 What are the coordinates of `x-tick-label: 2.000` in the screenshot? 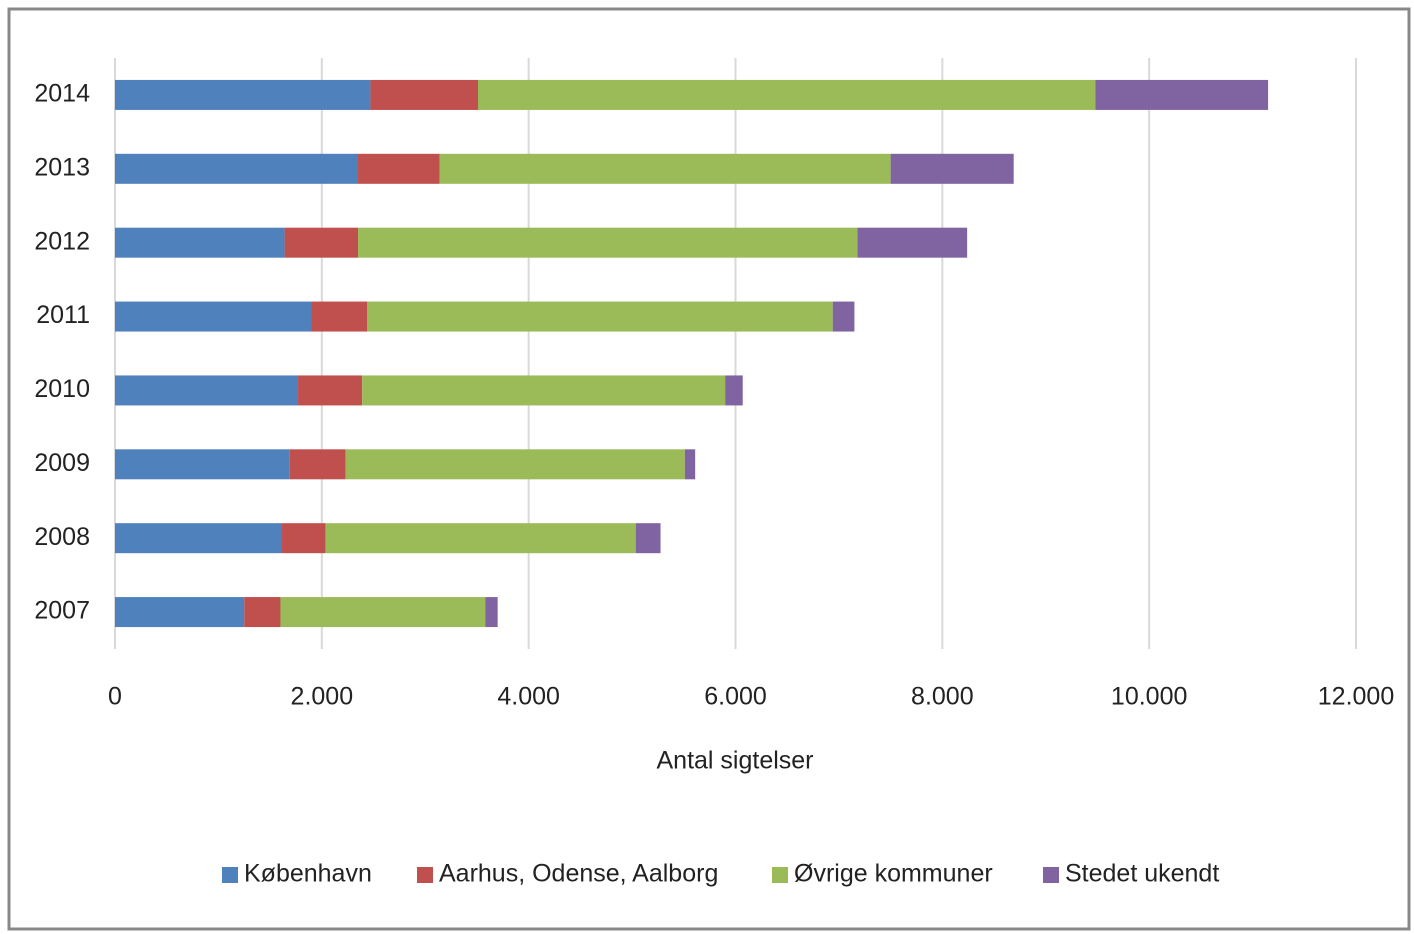 It's located at (322, 697).